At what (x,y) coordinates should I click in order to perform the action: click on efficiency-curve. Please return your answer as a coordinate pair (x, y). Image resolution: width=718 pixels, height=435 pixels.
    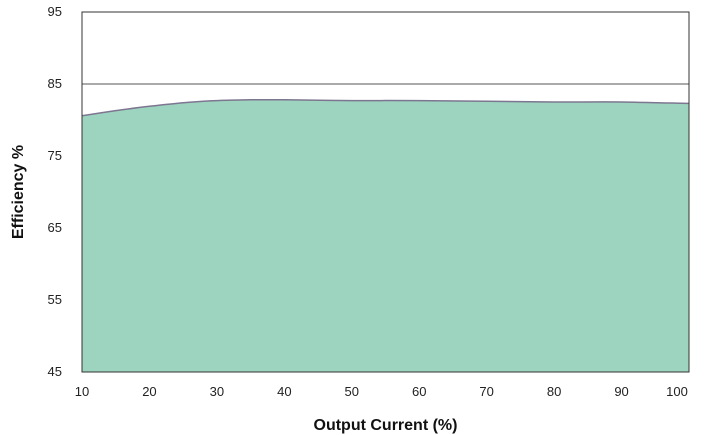
    Looking at the image, I should click on (385, 107).